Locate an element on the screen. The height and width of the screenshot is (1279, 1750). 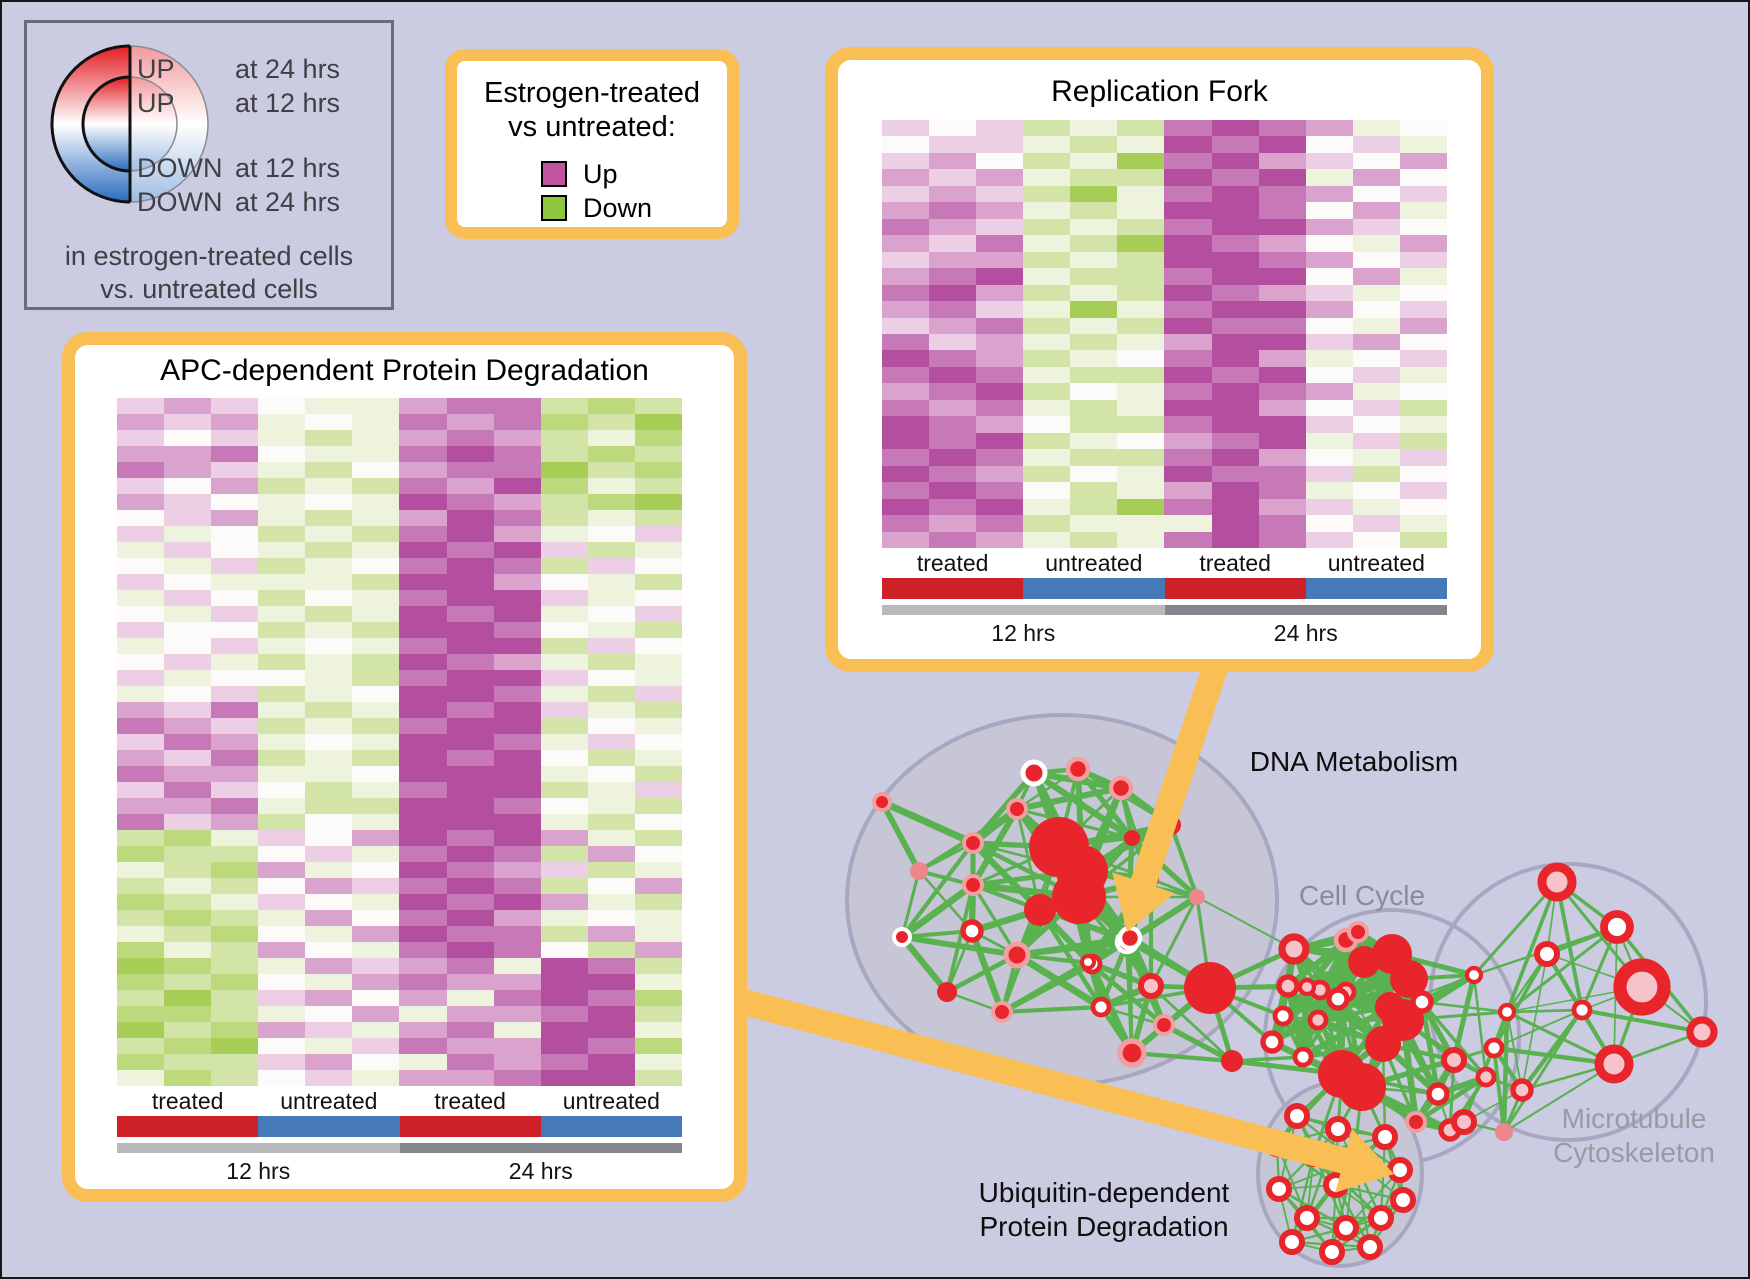
treatment-bar-segment-untreated is located at coordinates (1094, 588).